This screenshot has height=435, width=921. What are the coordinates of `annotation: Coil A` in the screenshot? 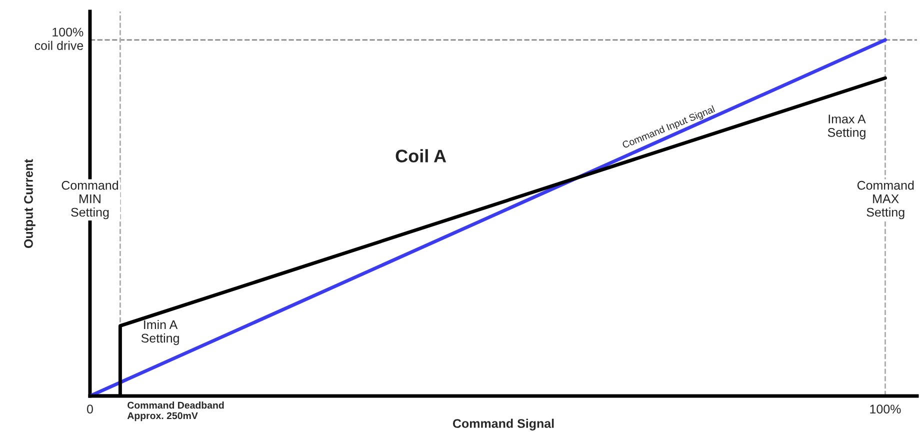 It's located at (421, 155).